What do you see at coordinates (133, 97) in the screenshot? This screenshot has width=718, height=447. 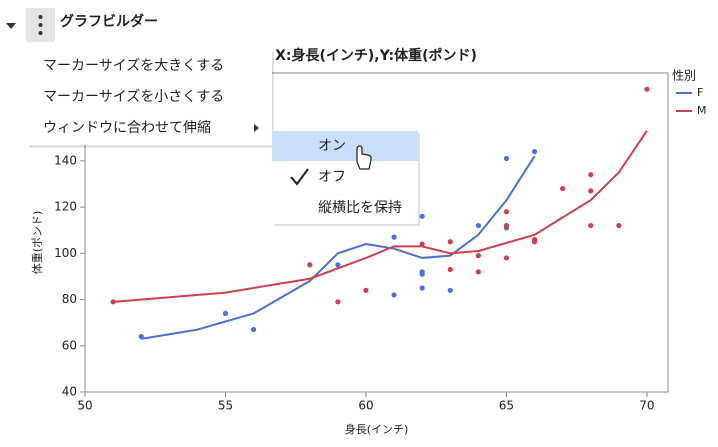 I see `menu-item: マーカーサイズを小さくする` at bounding box center [133, 97].